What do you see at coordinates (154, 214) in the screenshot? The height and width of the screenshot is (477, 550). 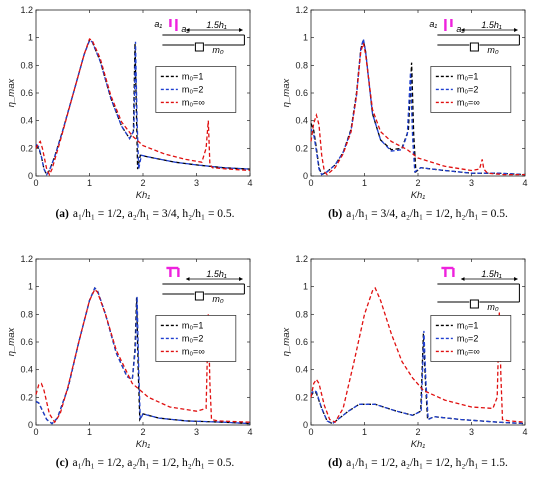 I see `caption-text: a₁/h₁ = 1/2, a₂/h₁ = 3/4, h₂/h₁ = 0.5.` at bounding box center [154, 214].